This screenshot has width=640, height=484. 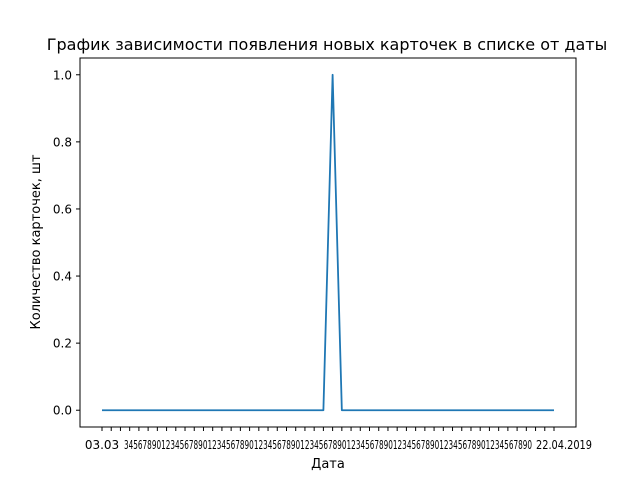 What do you see at coordinates (62, 277) in the screenshot?
I see `y-tick-label: 0.4` at bounding box center [62, 277].